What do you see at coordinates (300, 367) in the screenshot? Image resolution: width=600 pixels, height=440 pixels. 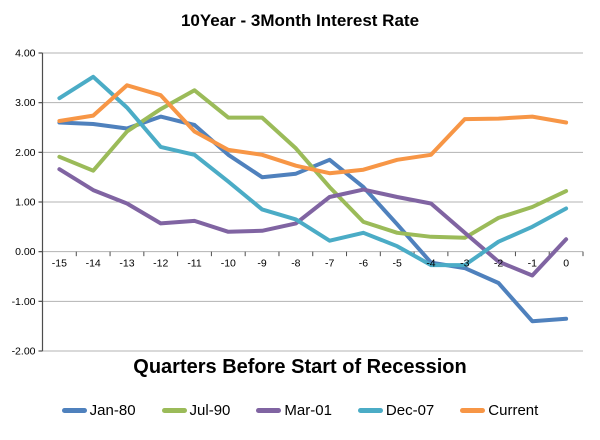 I see `x-axis-title: Quarters Before Start of Recession` at bounding box center [300, 367].